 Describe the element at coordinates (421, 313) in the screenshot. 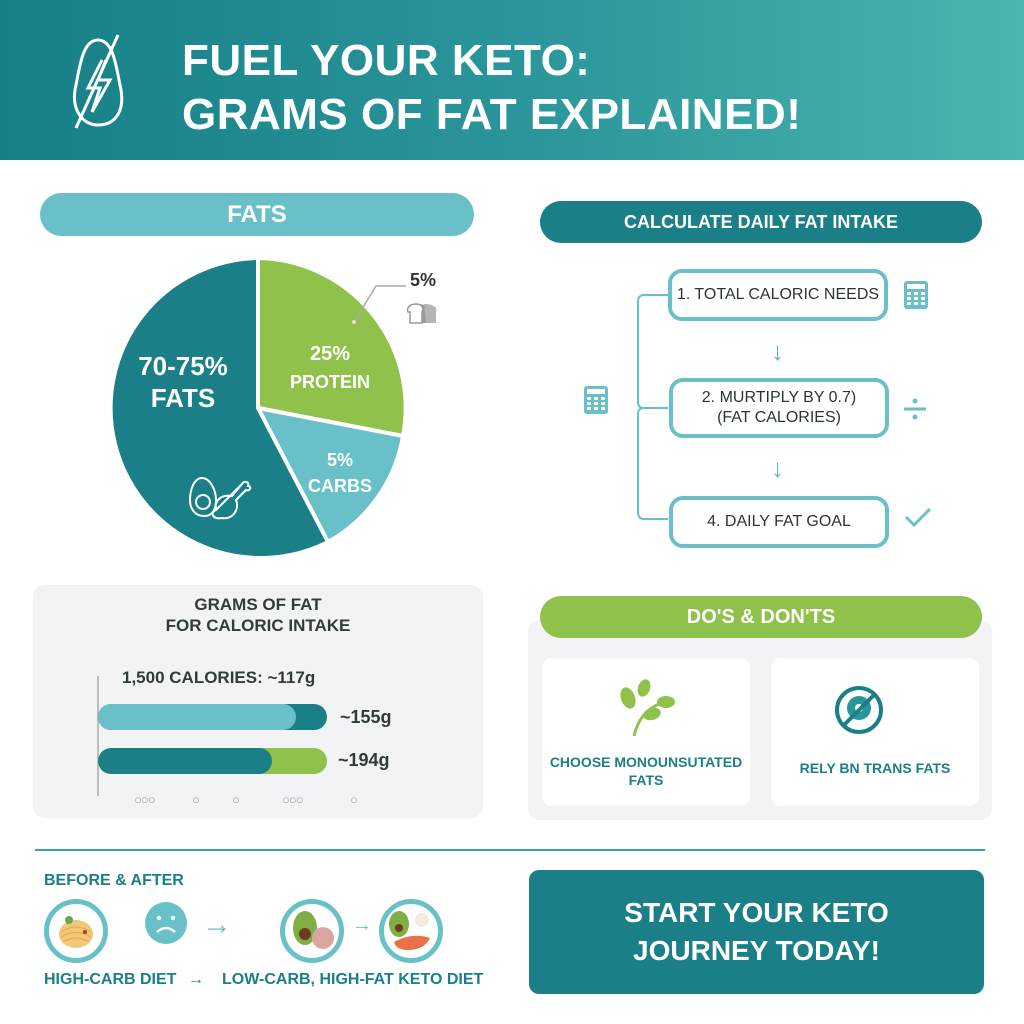

I see `bread-icon` at that location.